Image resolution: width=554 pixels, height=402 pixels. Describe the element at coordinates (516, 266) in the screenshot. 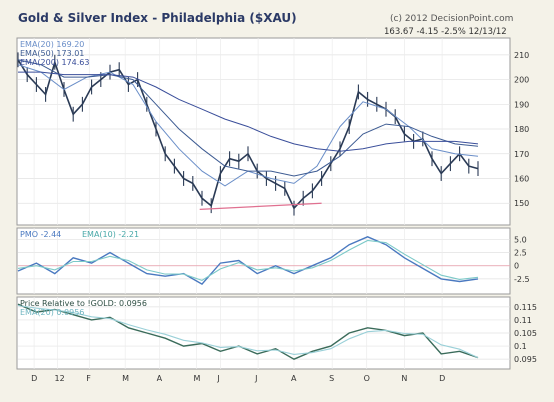

I see `y-tick-label: 0` at that location.